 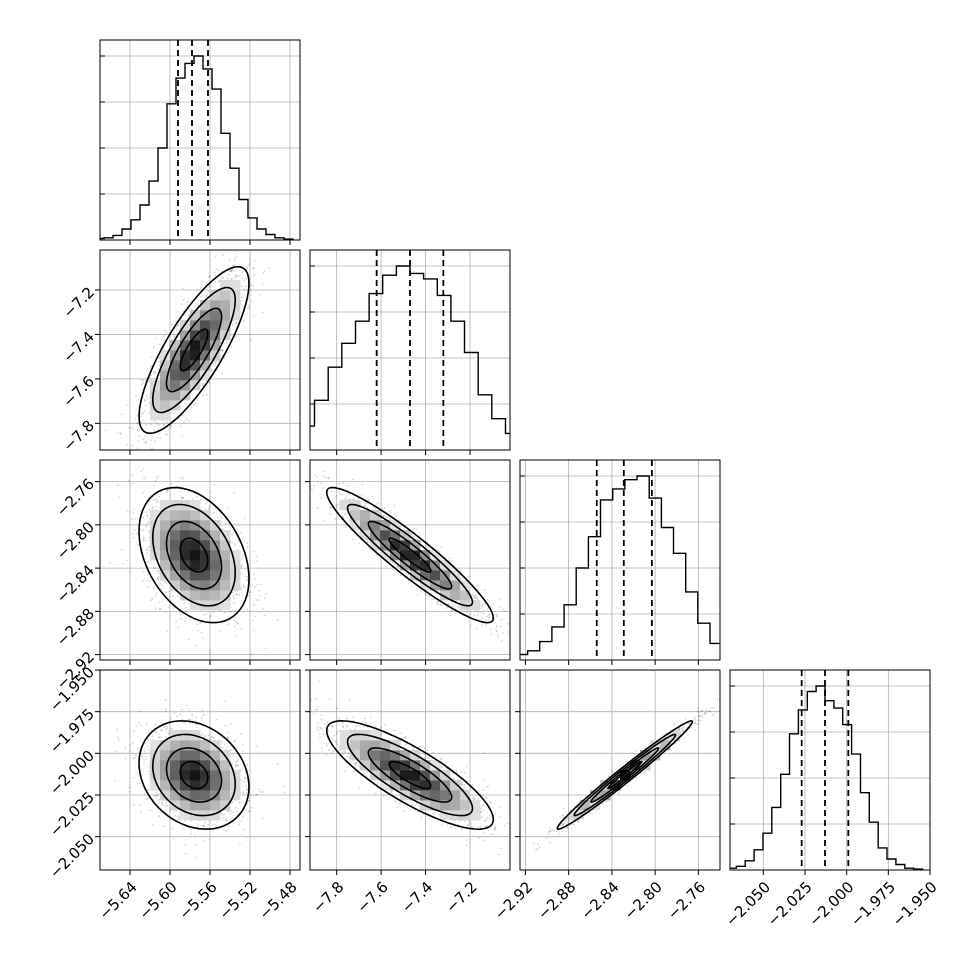 What do you see at coordinates (75, 540) in the screenshot?
I see `y-tick-label: −2.80` at bounding box center [75, 540].